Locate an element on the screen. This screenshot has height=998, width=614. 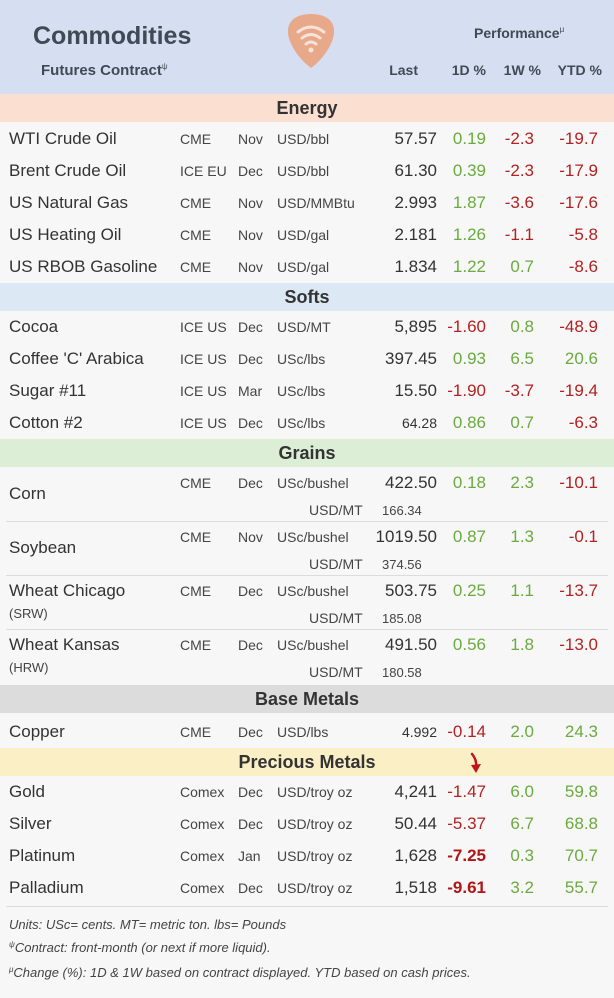
change-1d: -1.90 is located at coordinates (466, 390).